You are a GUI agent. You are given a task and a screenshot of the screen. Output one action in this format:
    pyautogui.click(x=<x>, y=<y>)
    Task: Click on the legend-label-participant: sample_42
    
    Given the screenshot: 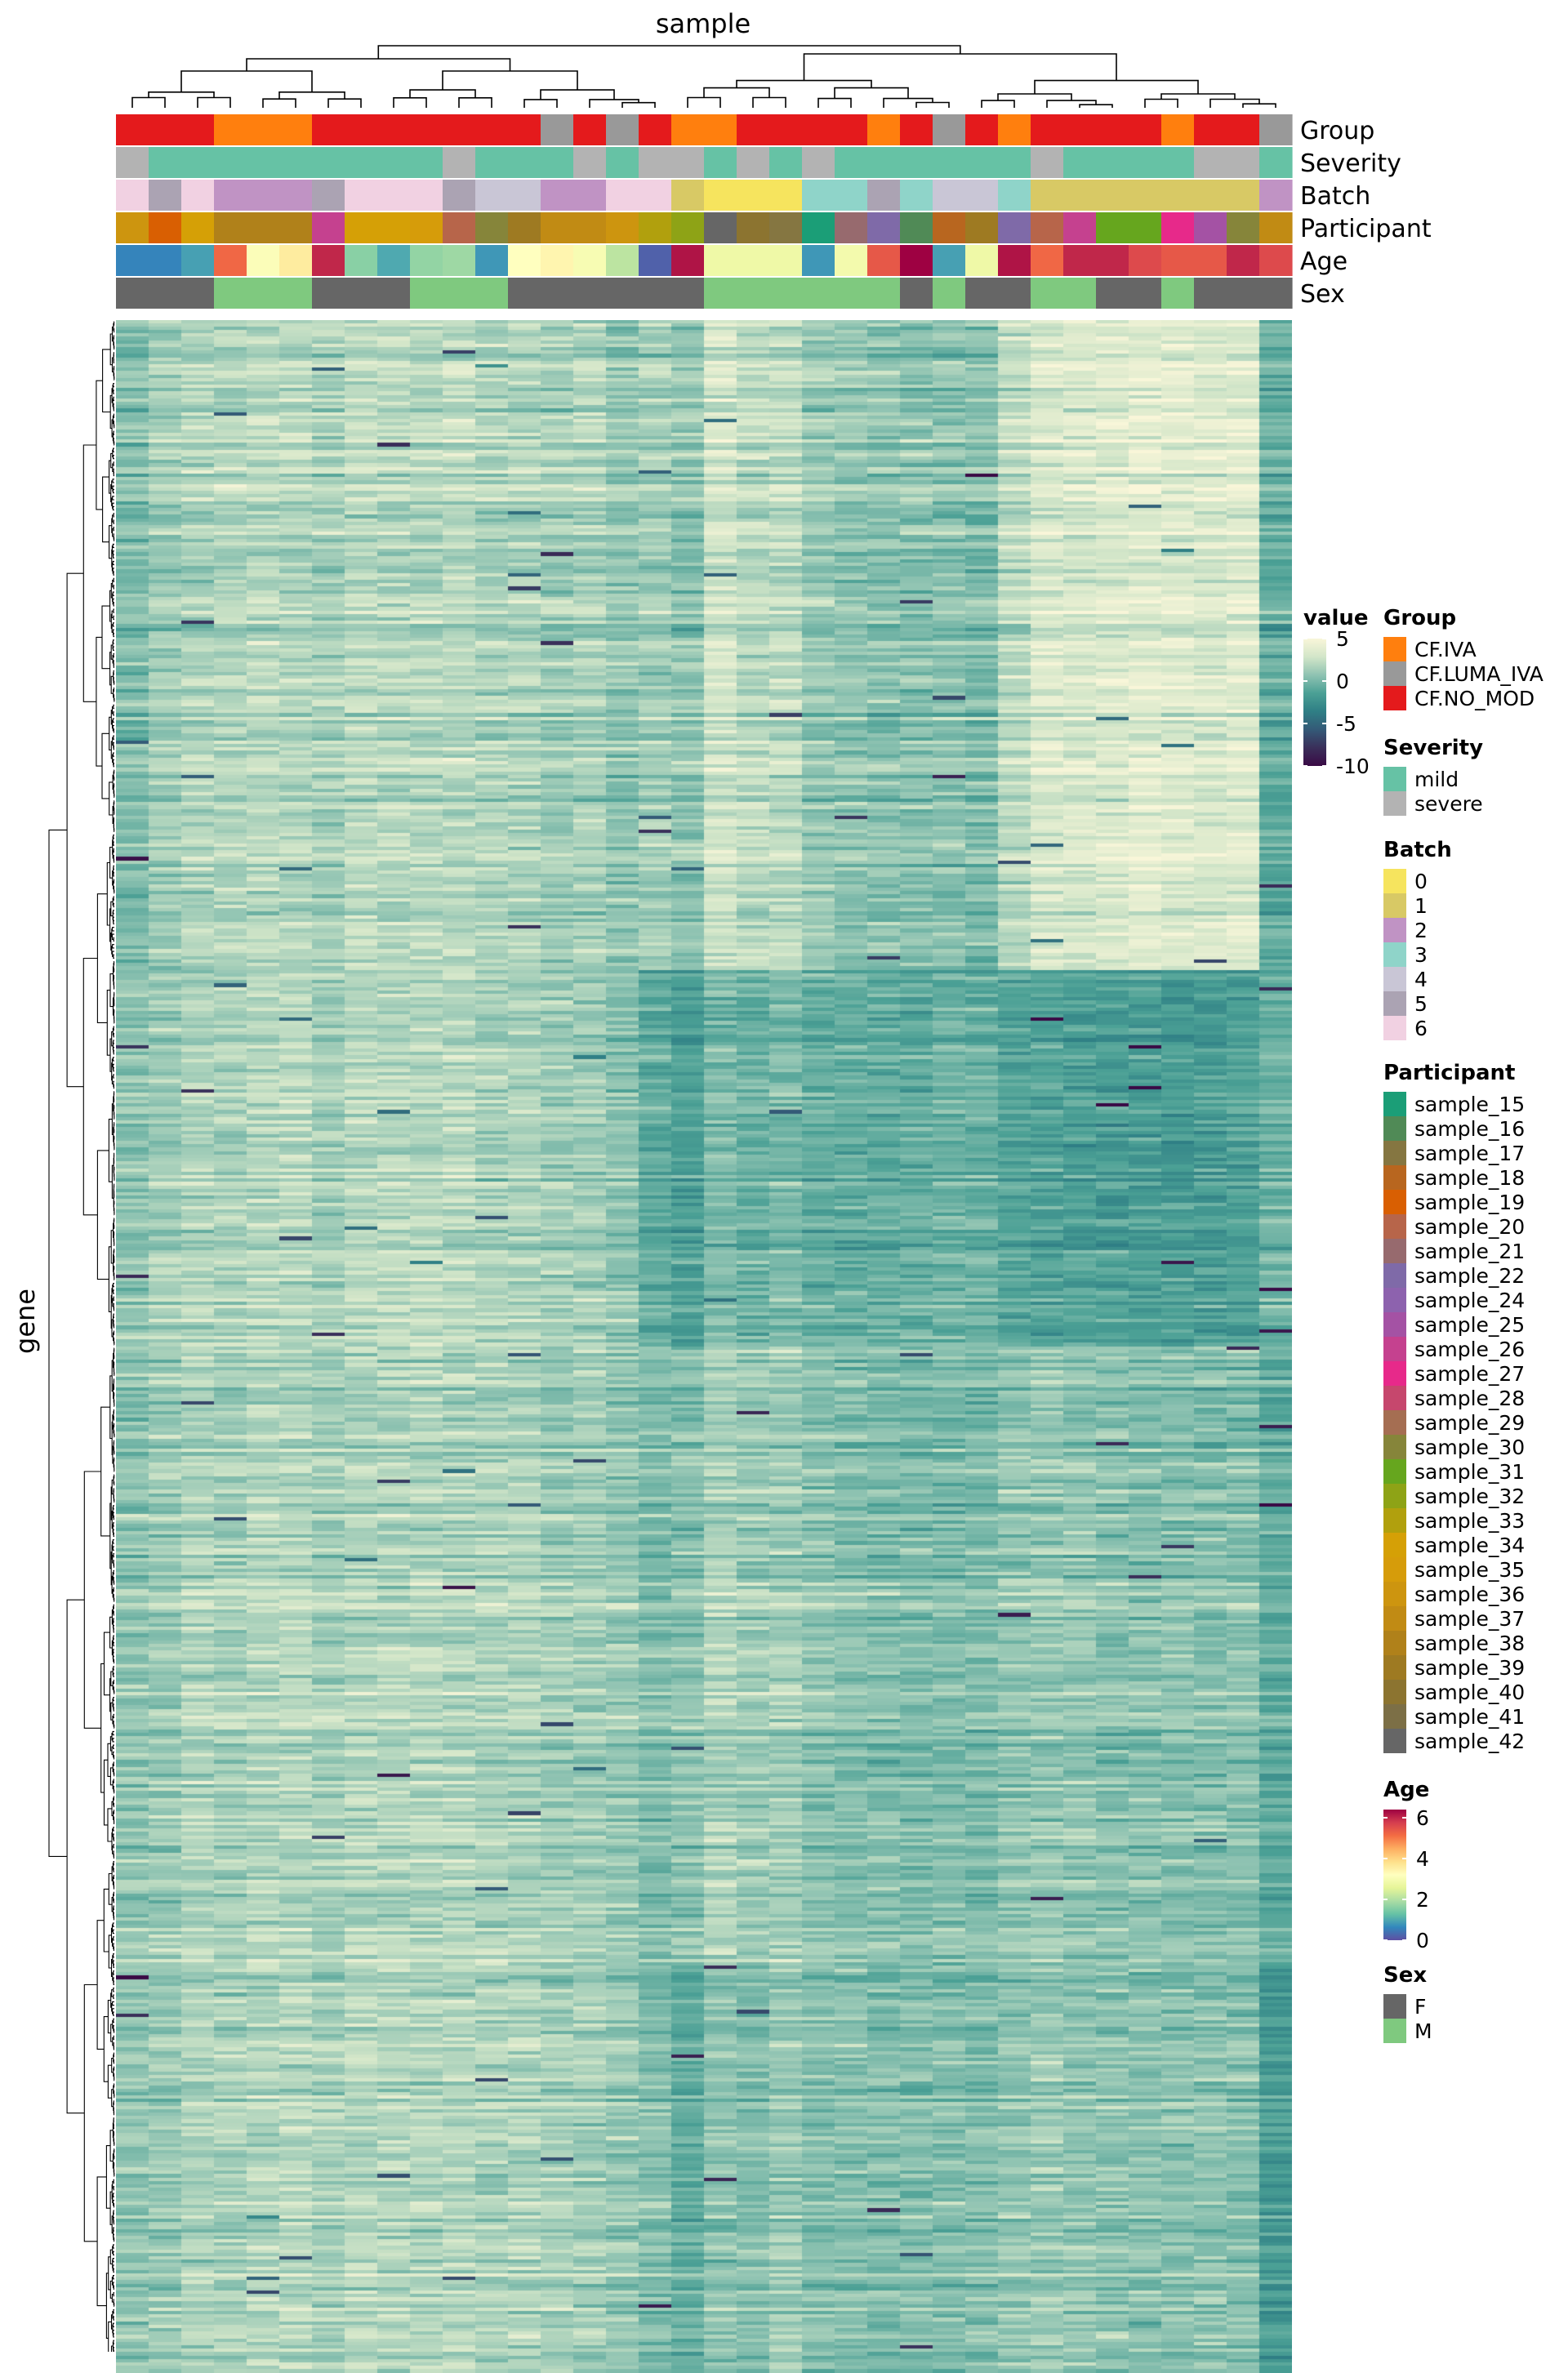 What is the action you would take?
    pyautogui.click(x=1469, y=1742)
    